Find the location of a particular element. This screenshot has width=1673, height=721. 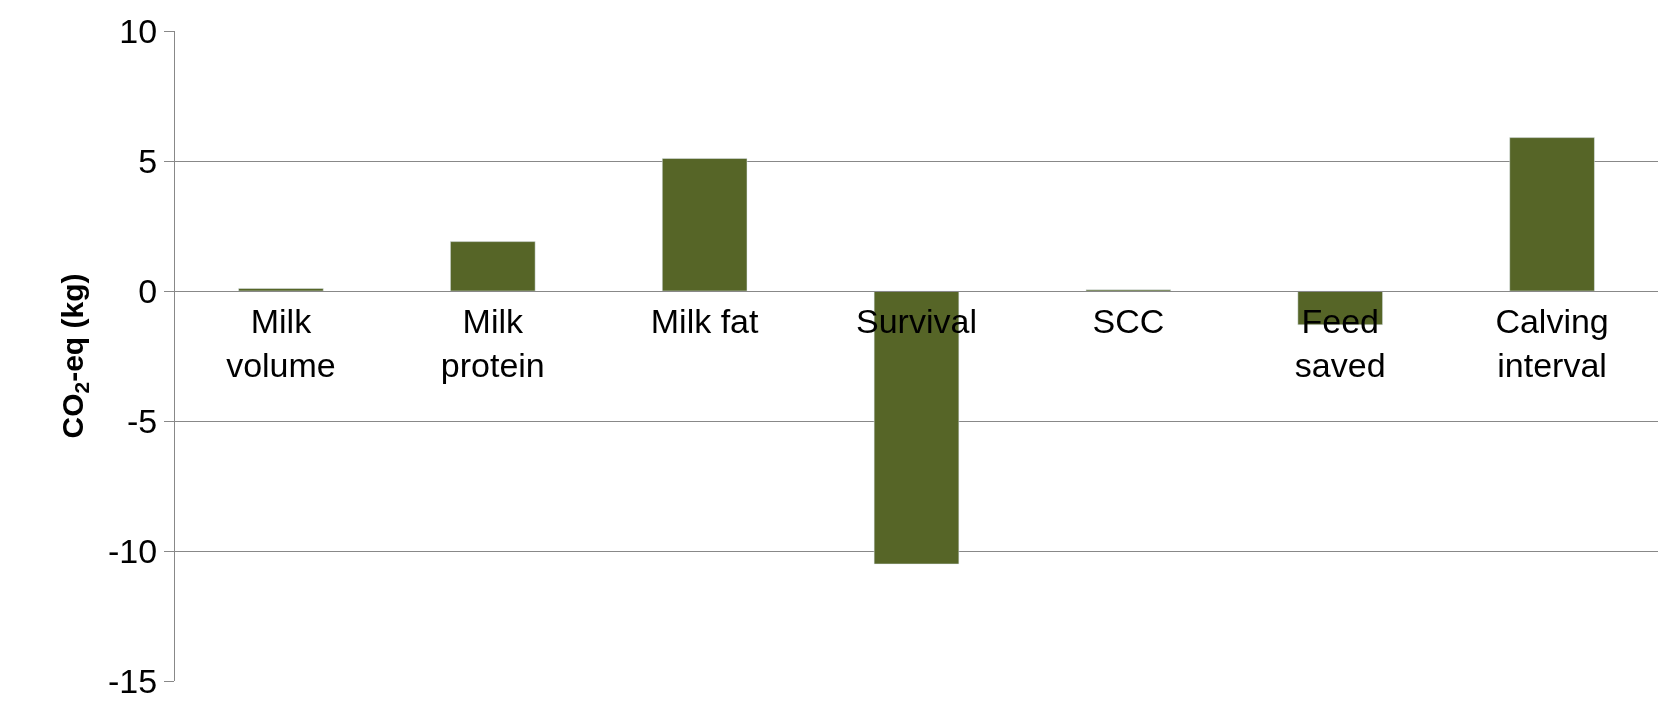

x-tick-label: Milk protein is located at coordinates (492, 342).